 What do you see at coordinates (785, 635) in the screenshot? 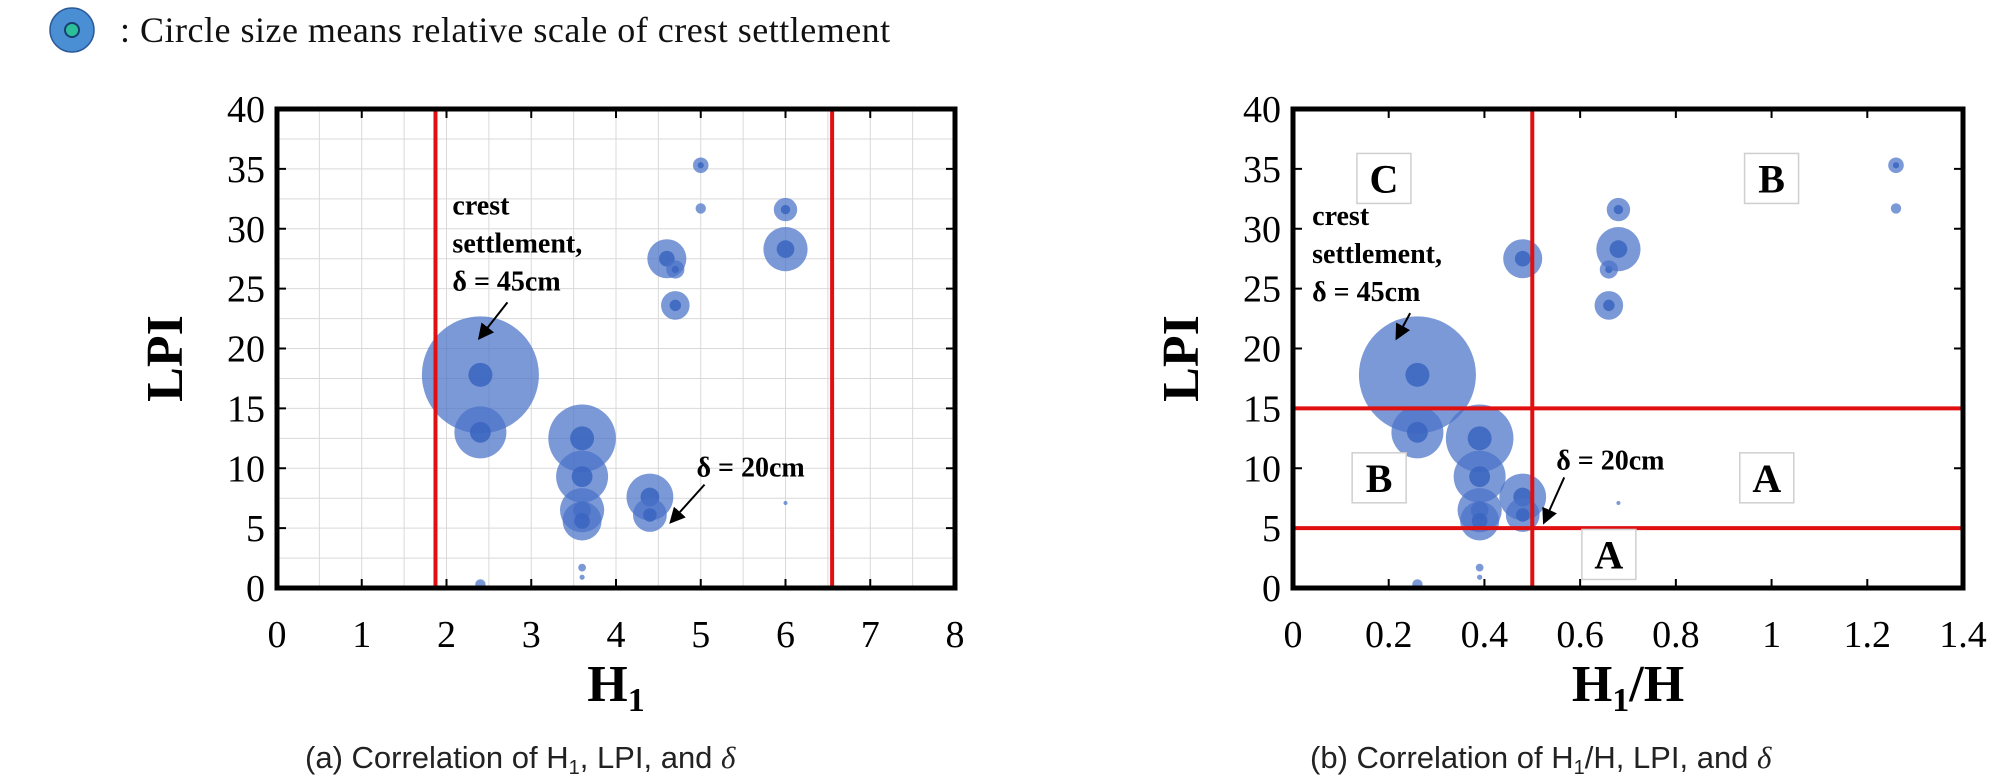
I see `x-tick-label: 6` at bounding box center [785, 635].